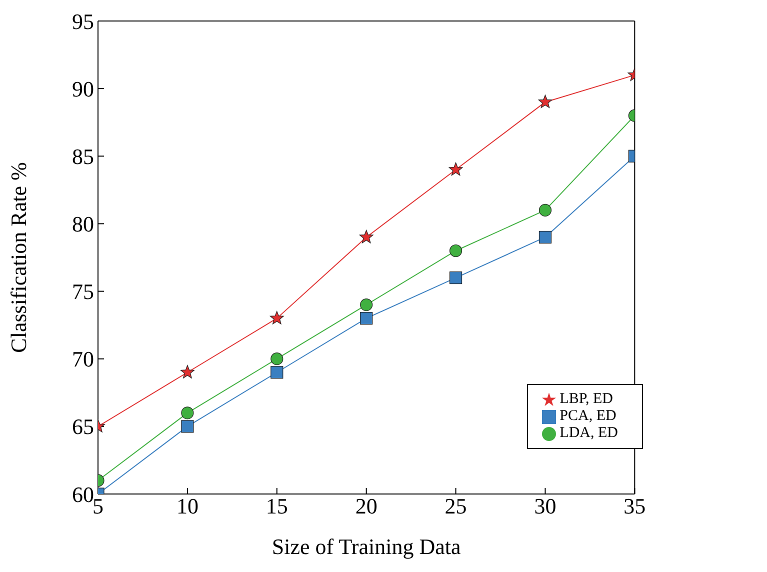 The width and height of the screenshot is (767, 572). Describe the element at coordinates (366, 506) in the screenshot. I see `x-tick-label: 20` at that location.